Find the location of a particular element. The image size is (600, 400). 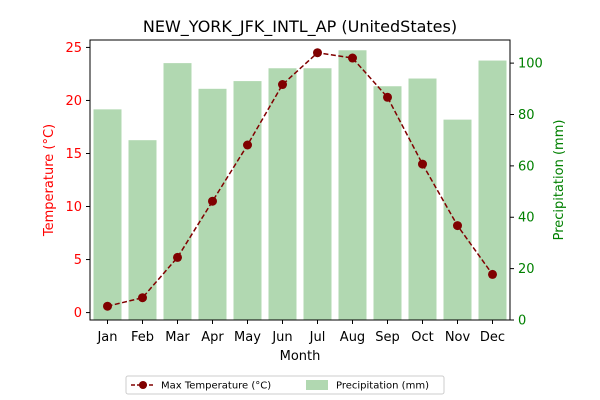

x-tick-label: Jul is located at coordinates (317, 337).